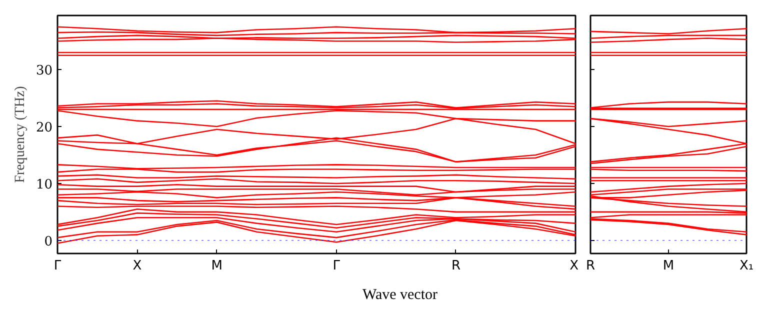 The image size is (774, 310). Describe the element at coordinates (48, 242) in the screenshot. I see `y-tick-label: 0` at that location.